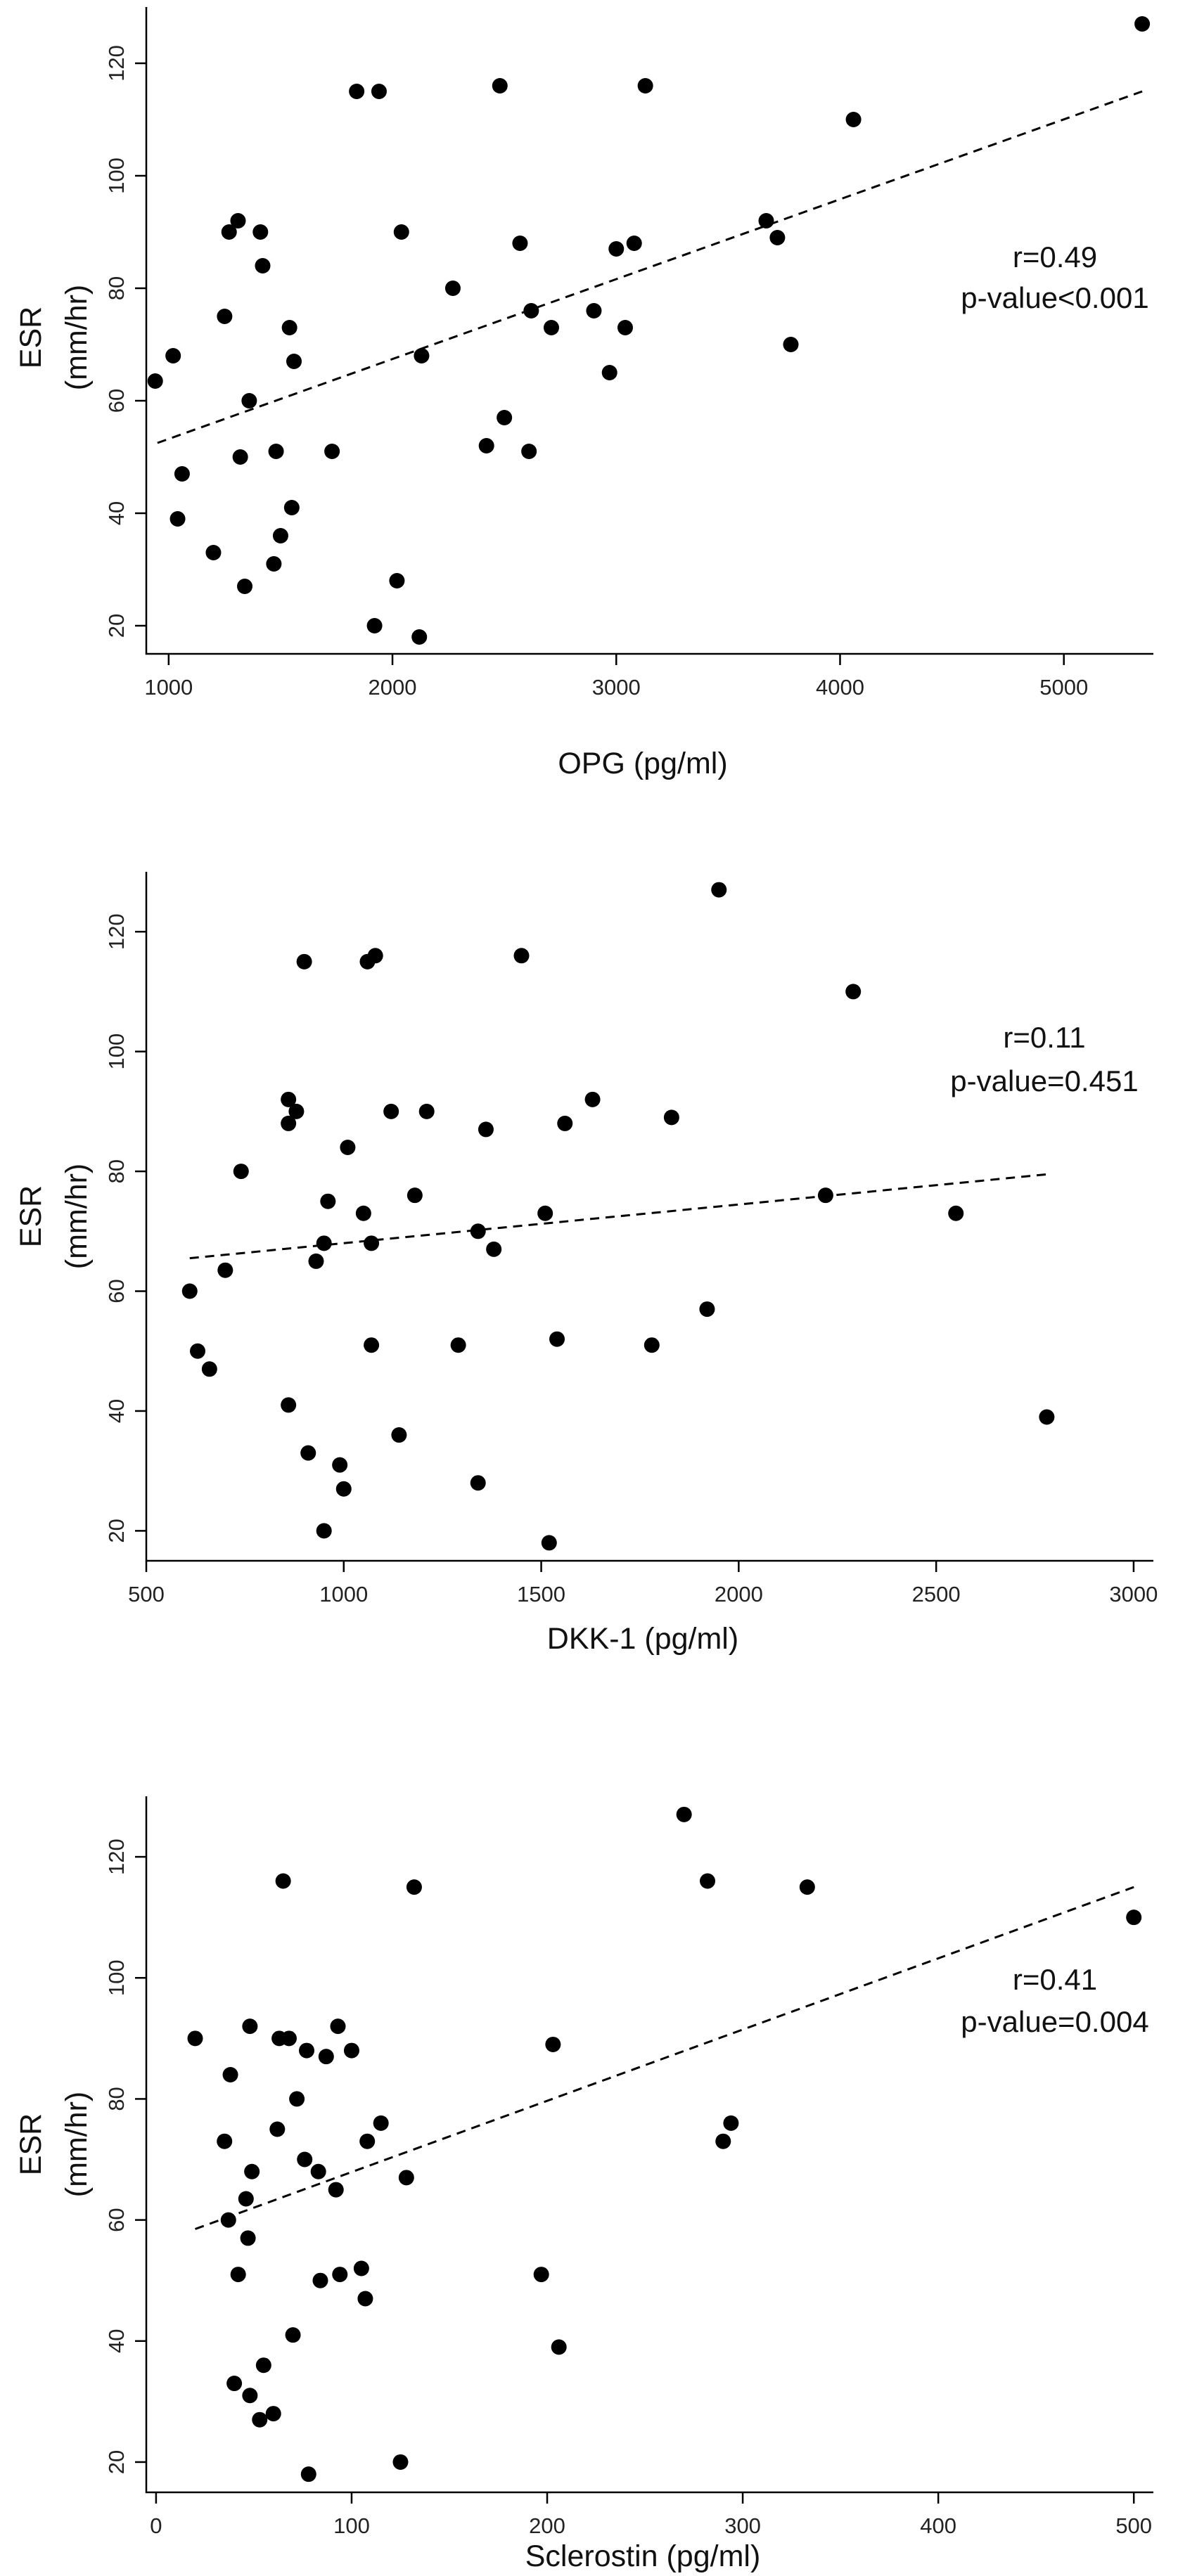  Describe the element at coordinates (1054, 2021) in the screenshot. I see `correlation-p-value: p-value=0.004` at that location.